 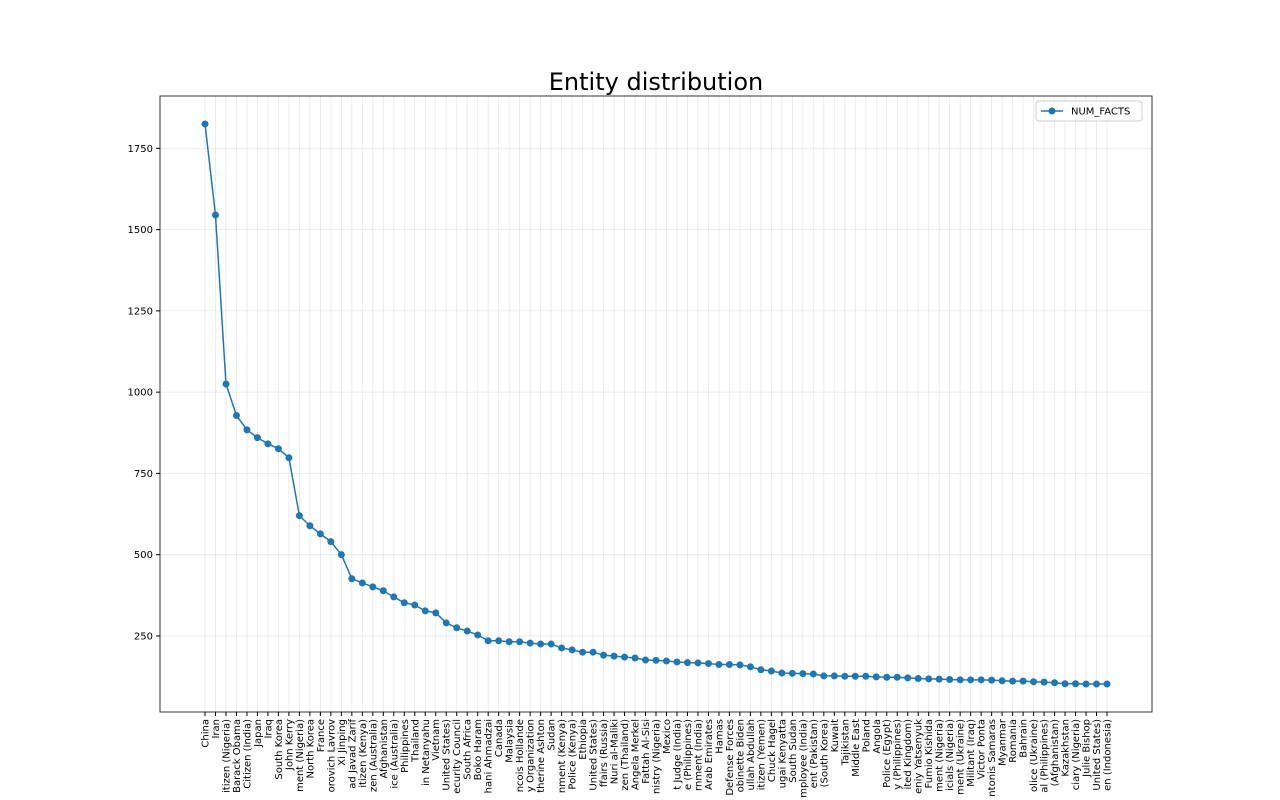 I want to click on x-tick-label: ntonis Samaras, so click(x=992, y=758).